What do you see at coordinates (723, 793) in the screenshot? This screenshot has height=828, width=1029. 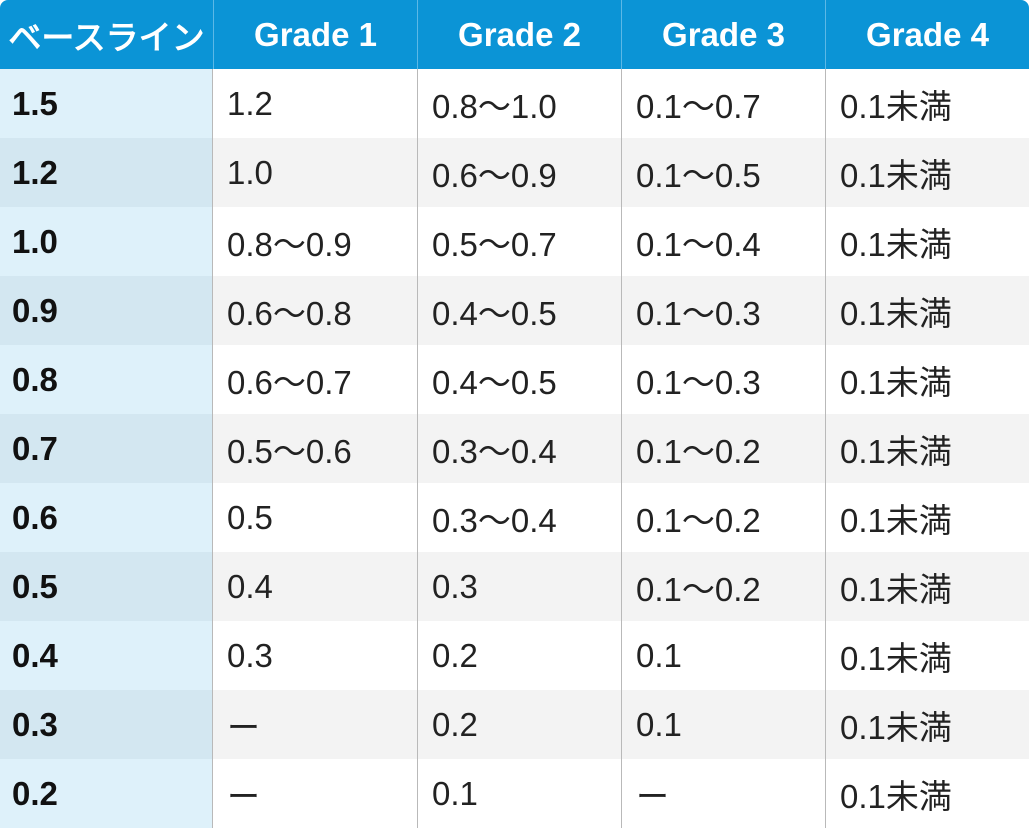 I see `grade-3-cell: ー` at bounding box center [723, 793].